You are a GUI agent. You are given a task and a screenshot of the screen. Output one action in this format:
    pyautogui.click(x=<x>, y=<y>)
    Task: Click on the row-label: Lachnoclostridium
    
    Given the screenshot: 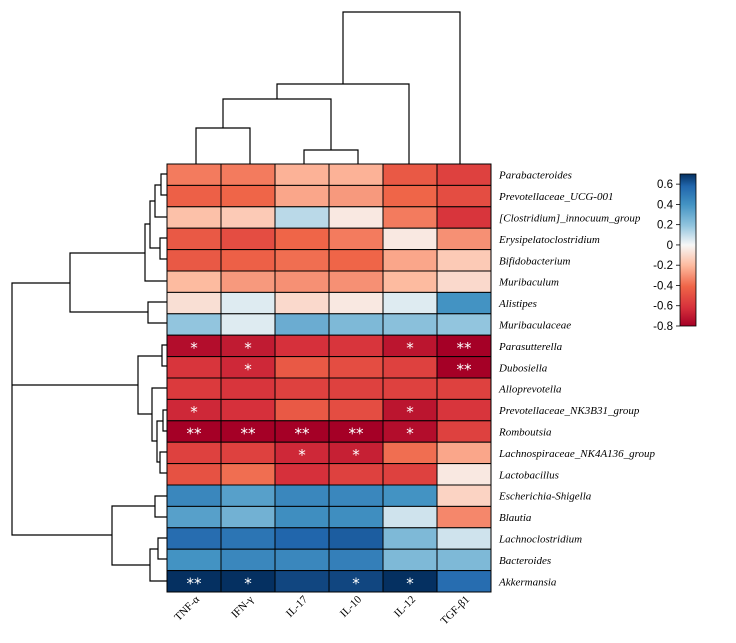 What is the action you would take?
    pyautogui.click(x=540, y=540)
    